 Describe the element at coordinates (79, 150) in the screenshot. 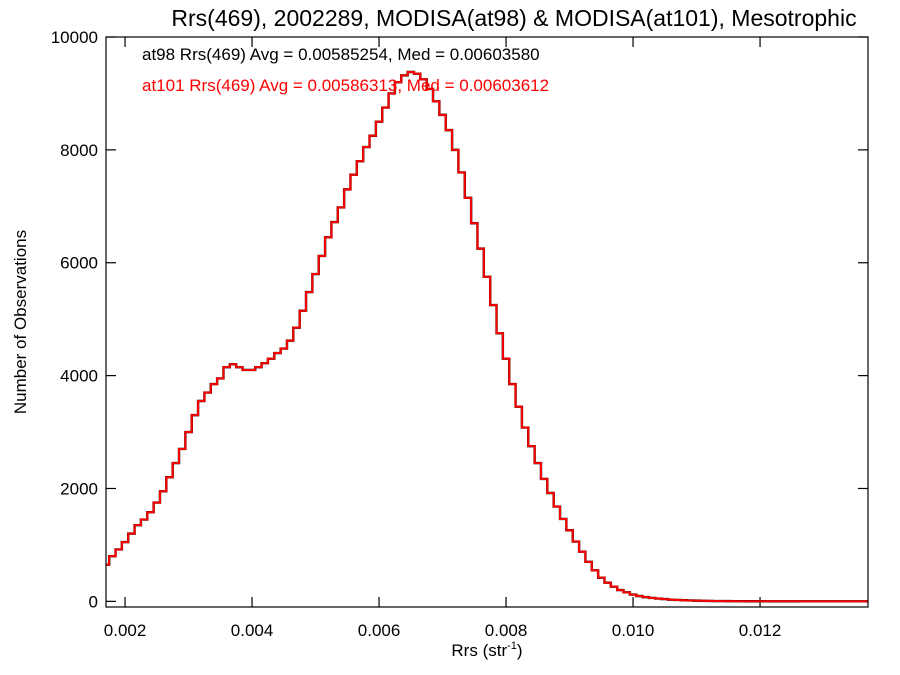

I see `y-tick-label: 8000` at that location.